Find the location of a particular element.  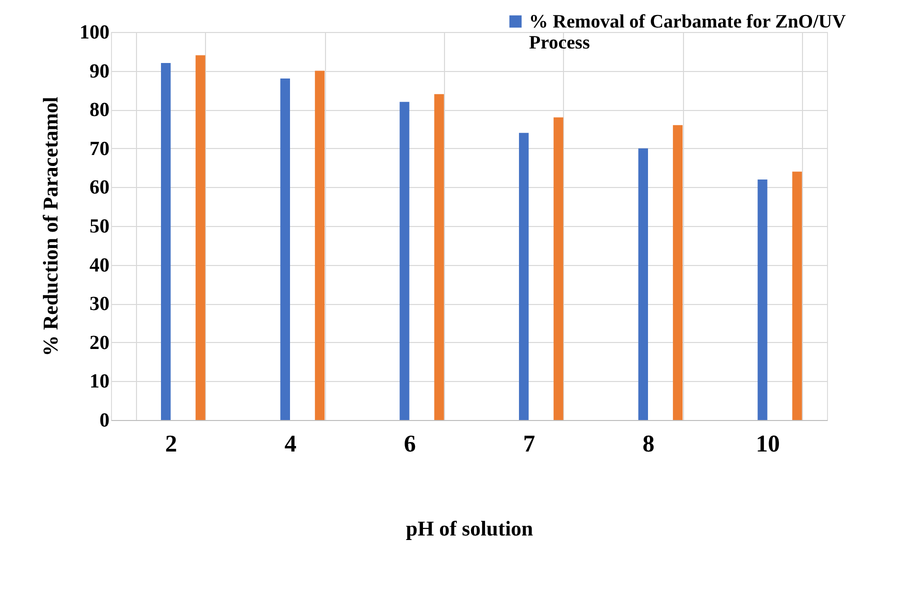

x-tick-label: 8 is located at coordinates (648, 445).